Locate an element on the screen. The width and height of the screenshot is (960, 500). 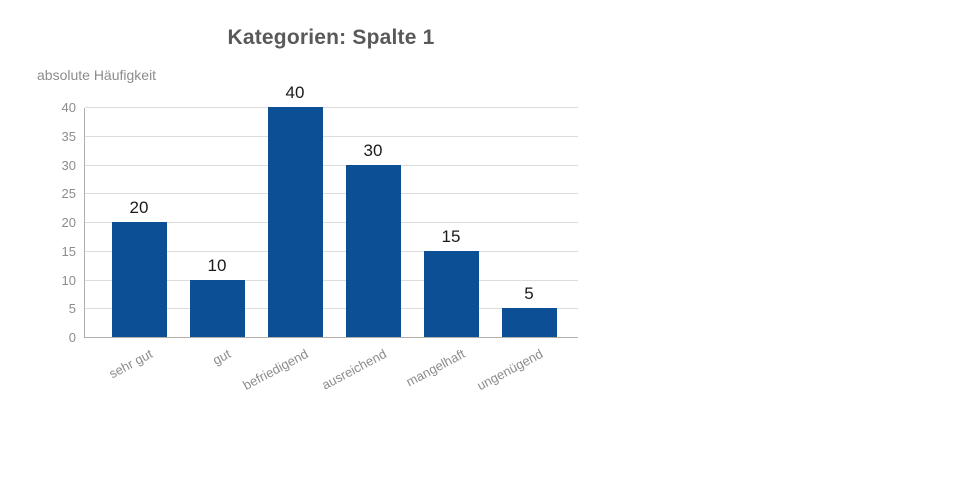
bar-value-label: 15 is located at coordinates (451, 236).